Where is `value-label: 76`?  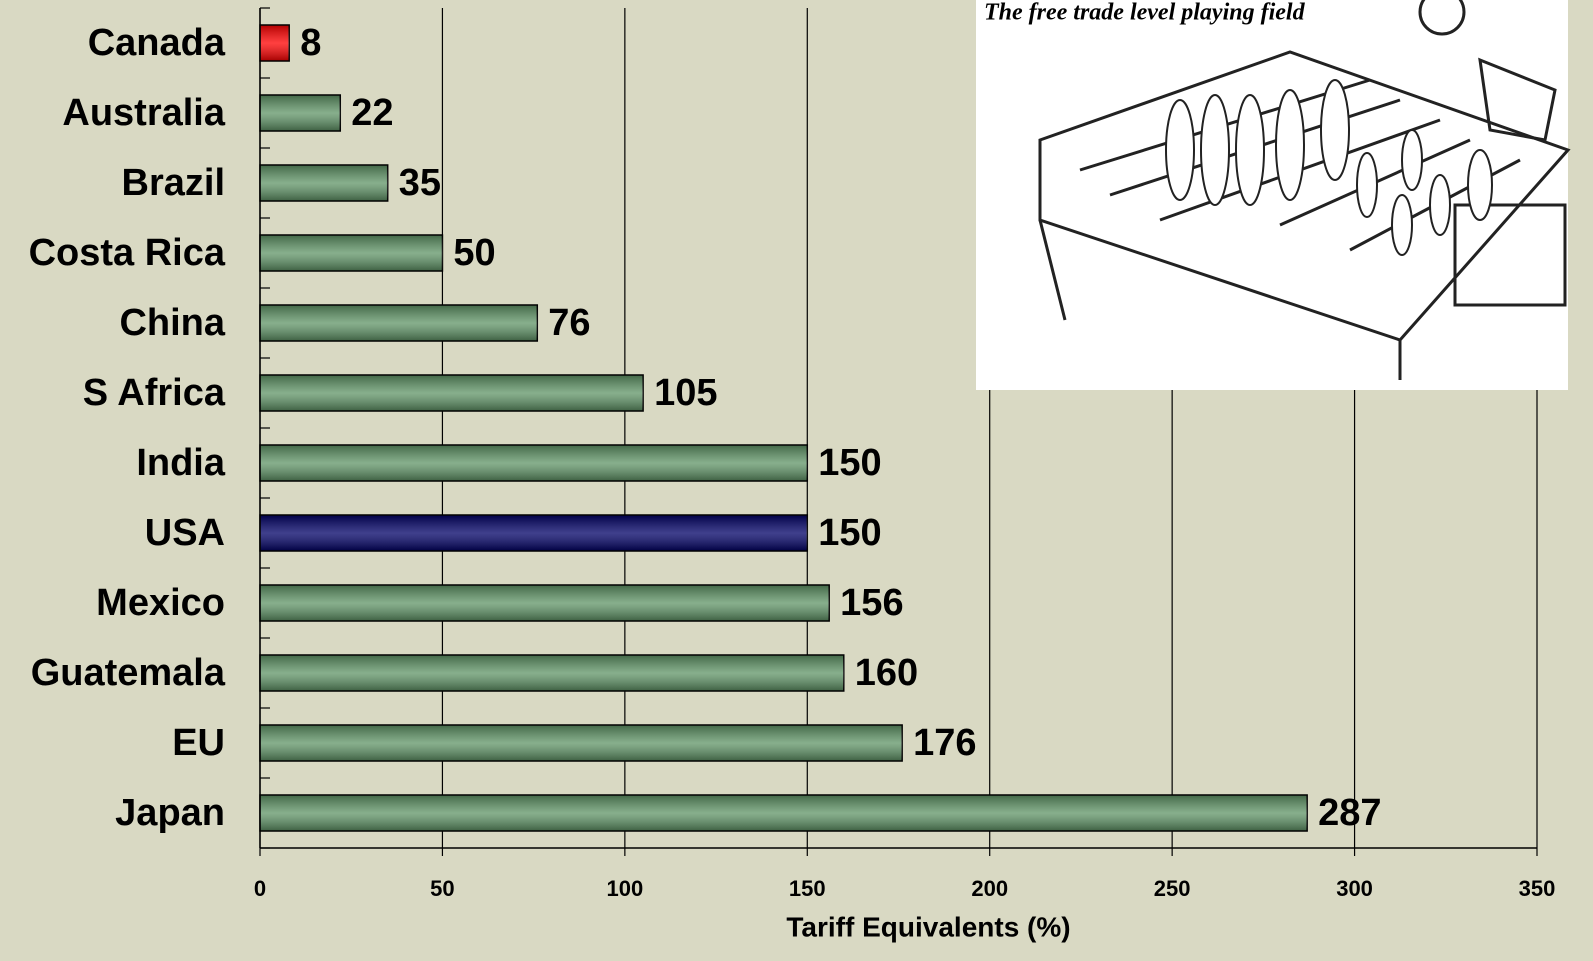
value-label: 76 is located at coordinates (569, 323).